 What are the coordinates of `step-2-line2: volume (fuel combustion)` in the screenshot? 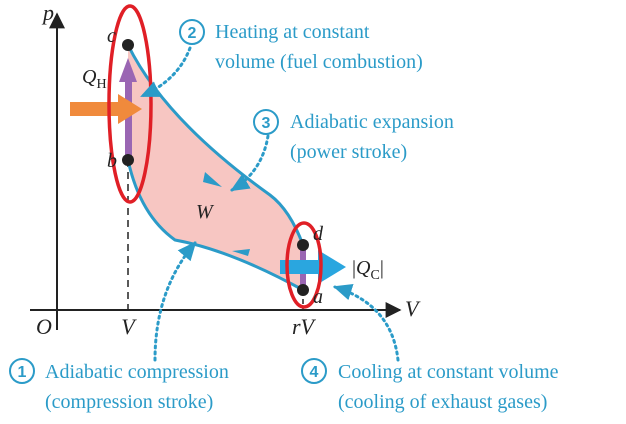 It's located at (319, 62).